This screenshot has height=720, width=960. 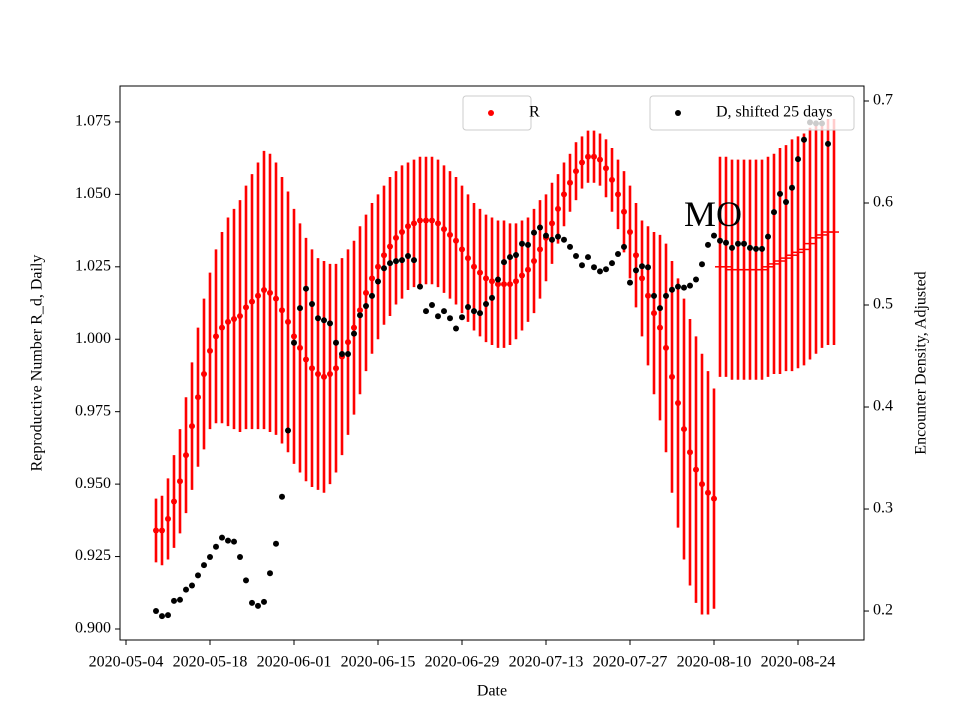 I want to click on x-tick-label: 2020-08-10, so click(x=714, y=662).